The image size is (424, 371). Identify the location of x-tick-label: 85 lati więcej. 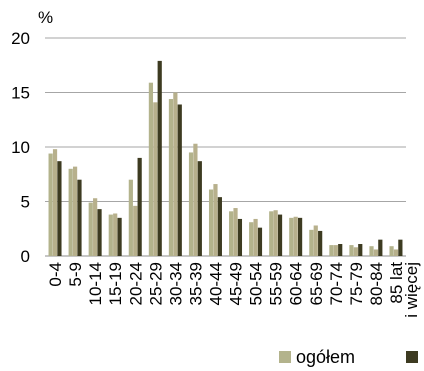
(404, 290).